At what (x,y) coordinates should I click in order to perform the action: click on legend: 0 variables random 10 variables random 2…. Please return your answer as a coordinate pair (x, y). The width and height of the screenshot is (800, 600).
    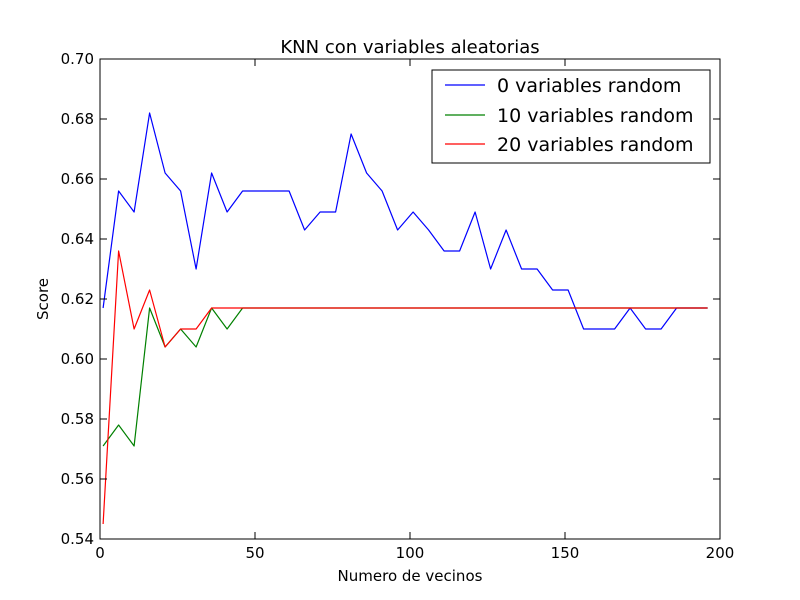
    Looking at the image, I should click on (571, 116).